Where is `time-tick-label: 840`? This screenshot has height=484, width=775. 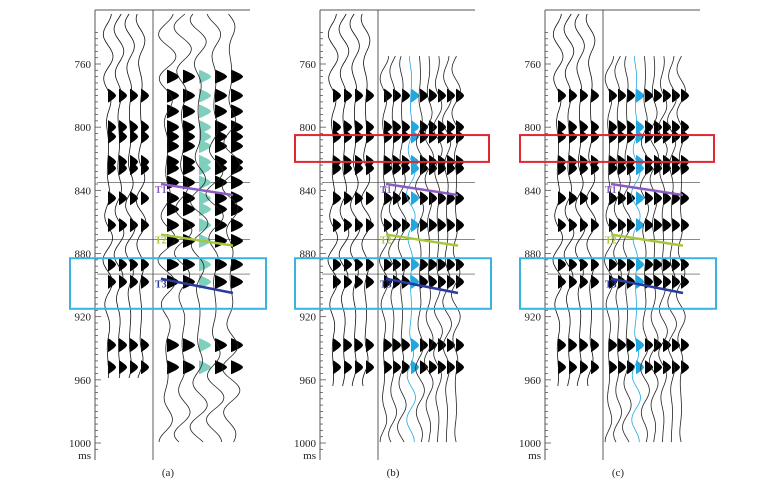 time-tick-label: 840 is located at coordinates (308, 191).